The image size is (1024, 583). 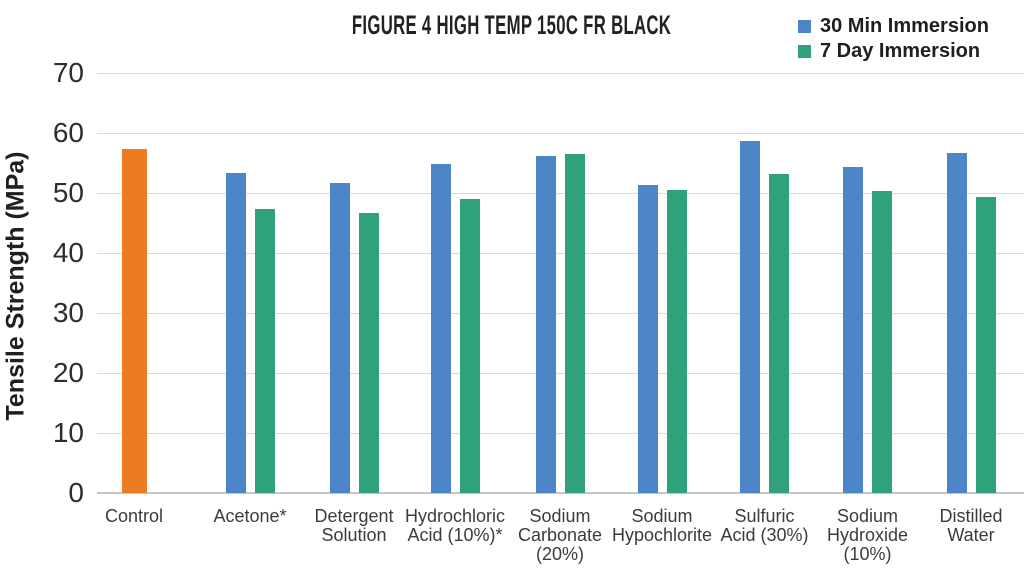 What do you see at coordinates (68, 432) in the screenshot?
I see `y-tick-label: 10` at bounding box center [68, 432].